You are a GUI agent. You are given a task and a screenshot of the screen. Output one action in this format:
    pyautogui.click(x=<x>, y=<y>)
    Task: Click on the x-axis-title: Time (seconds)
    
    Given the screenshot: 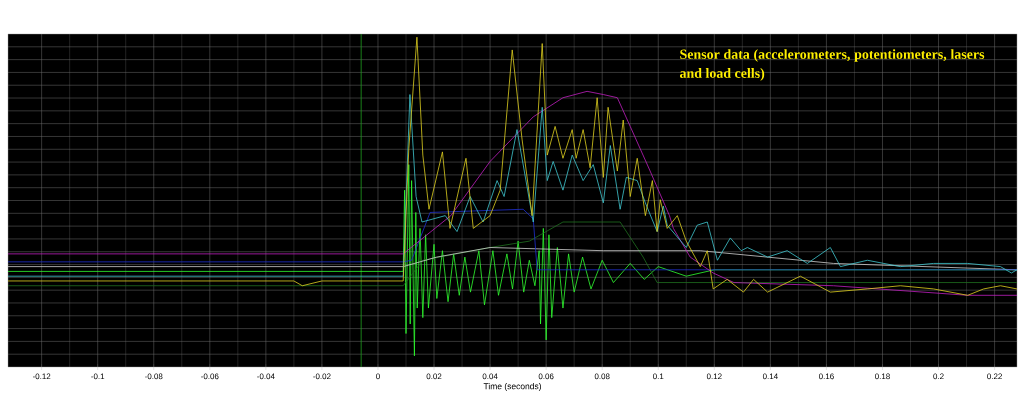 What is the action you would take?
    pyautogui.click(x=512, y=387)
    